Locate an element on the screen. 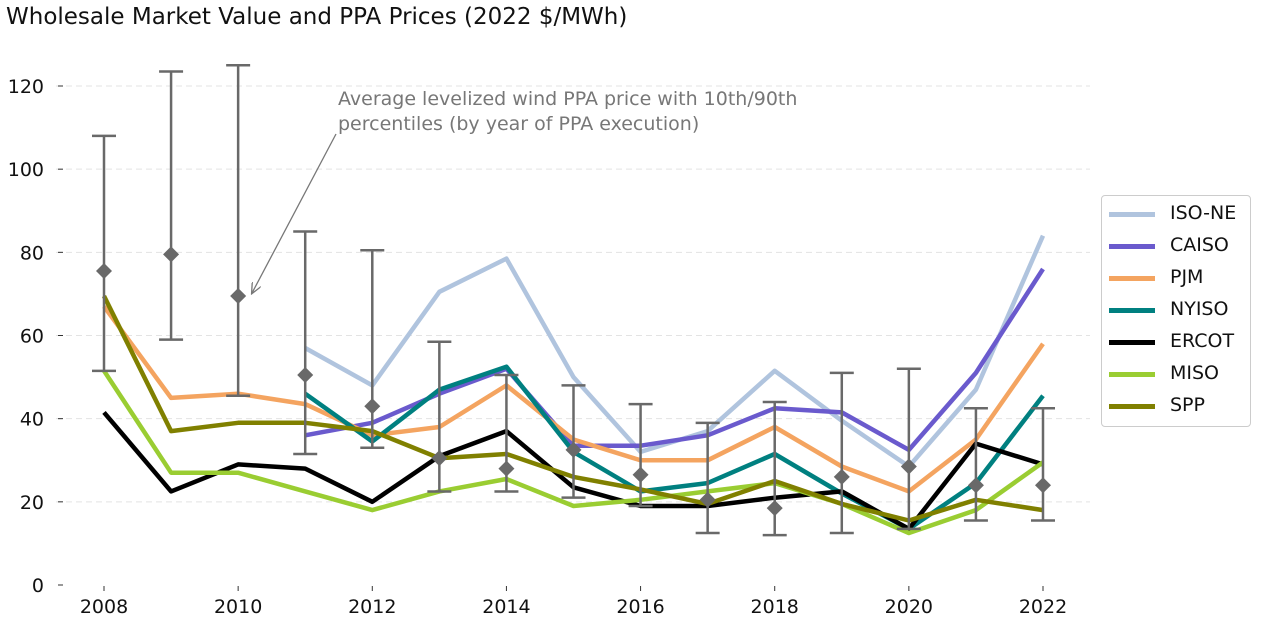 This screenshot has height=638, width=1264. annotation-arrow is located at coordinates (294, 213).